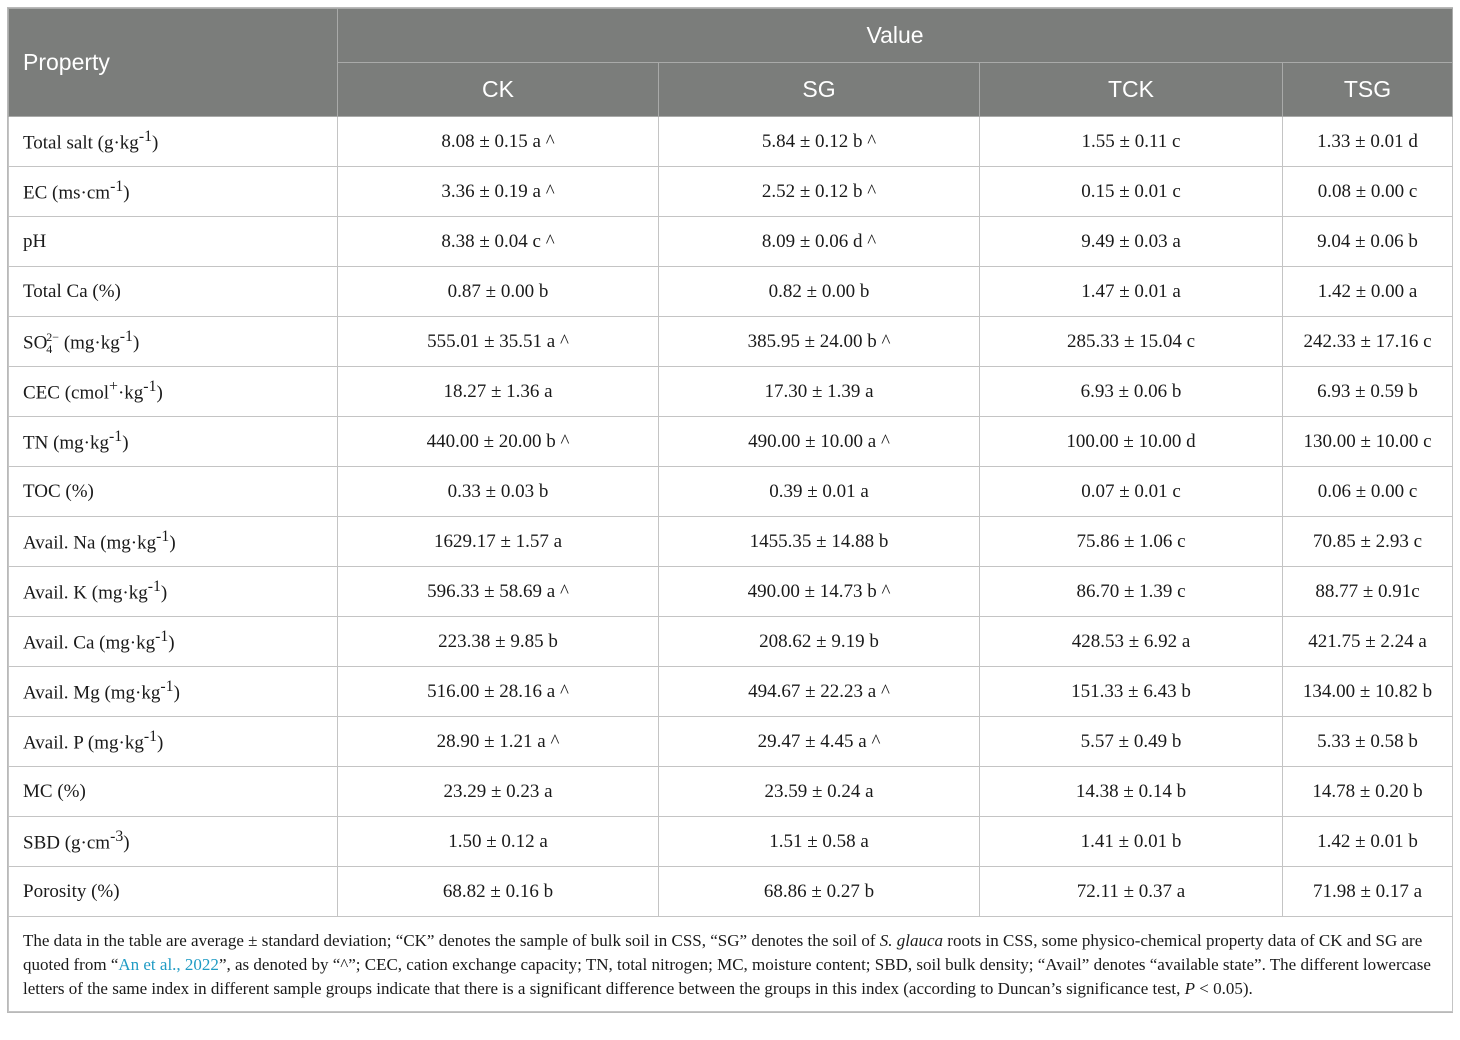  I want to click on cell-tck: 1.47 ± 0.01 a, so click(1131, 291).